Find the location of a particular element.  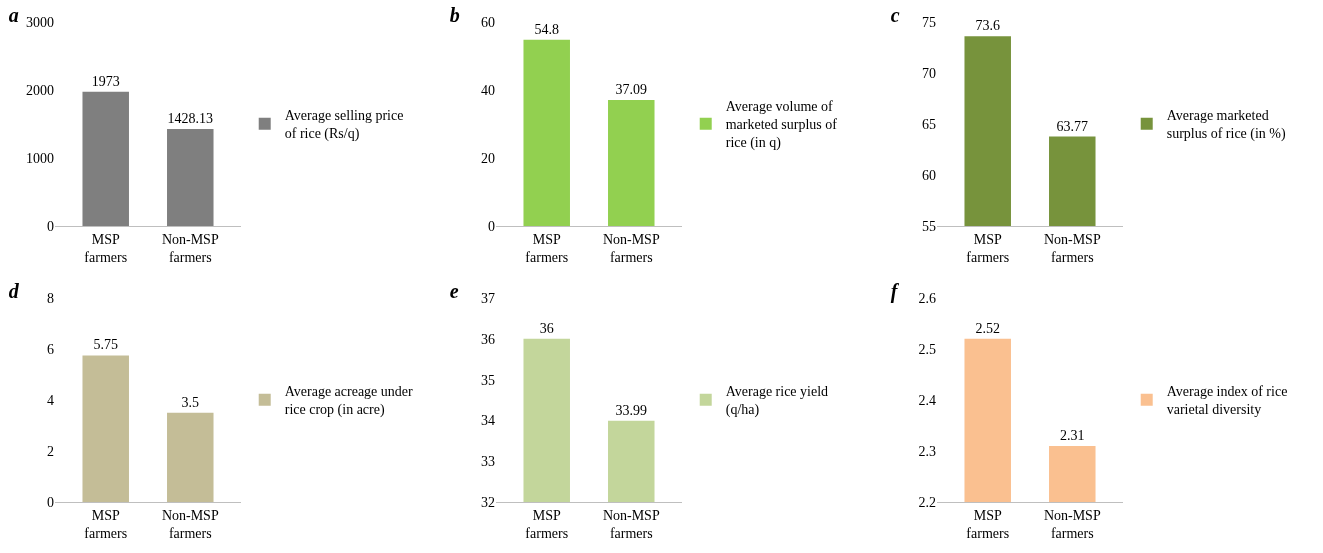

y-tick-label: 32 is located at coordinates (488, 502).